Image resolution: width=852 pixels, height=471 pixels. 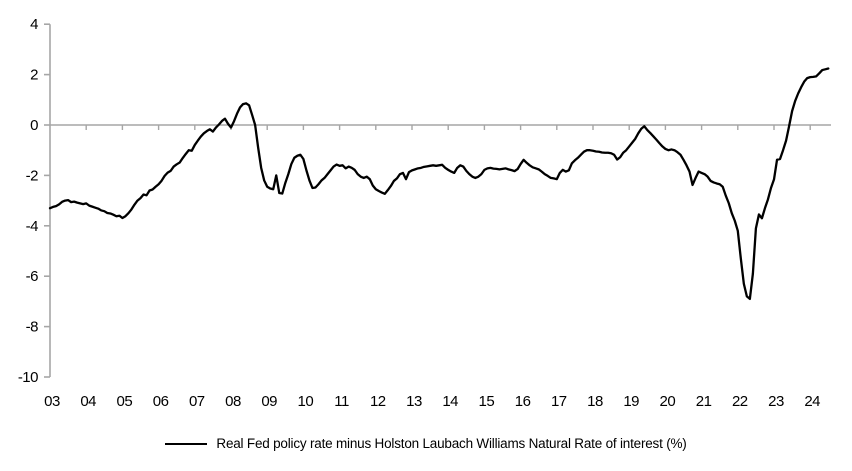 What do you see at coordinates (812, 401) in the screenshot?
I see `x-axis-label: 24` at bounding box center [812, 401].